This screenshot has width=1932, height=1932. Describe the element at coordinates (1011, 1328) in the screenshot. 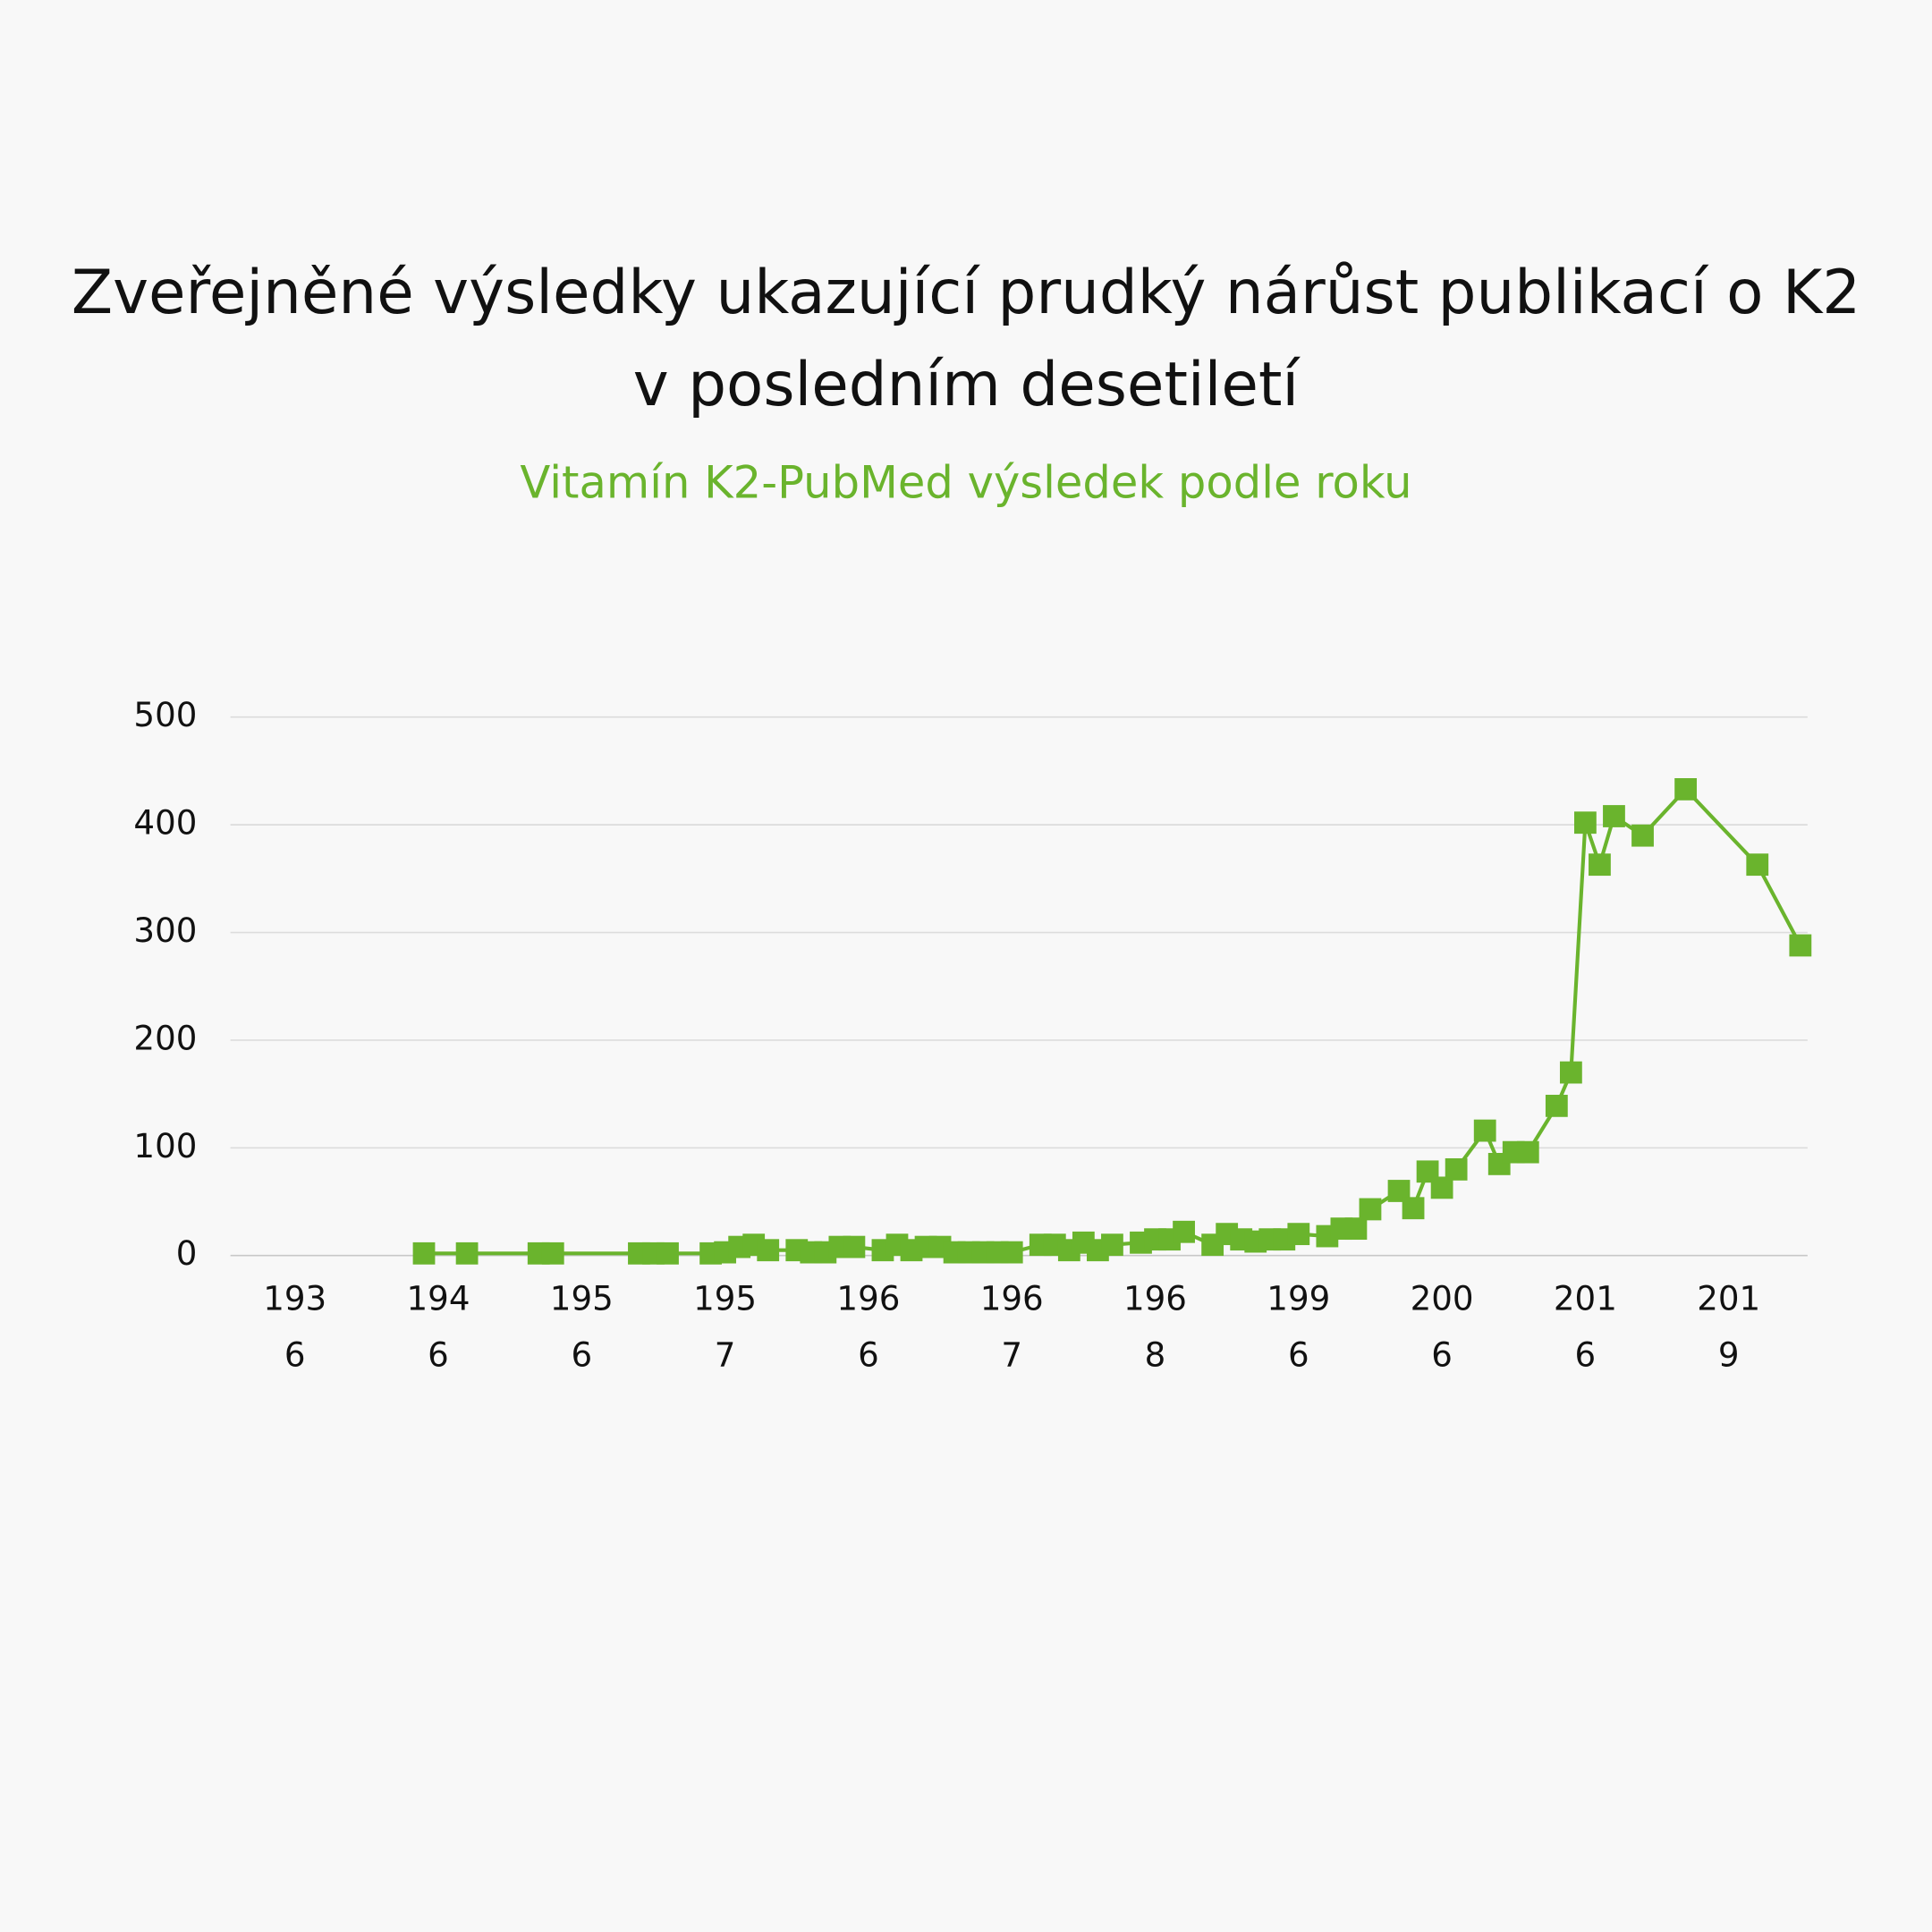

I see `x-tick-label: 1967` at that location.